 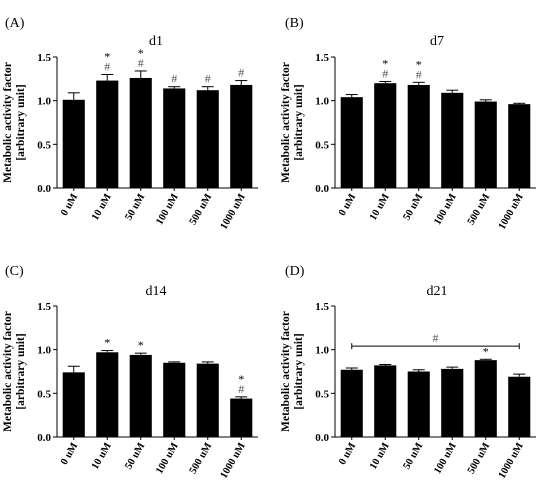 I want to click on panel-label: (A), so click(x=15, y=23).